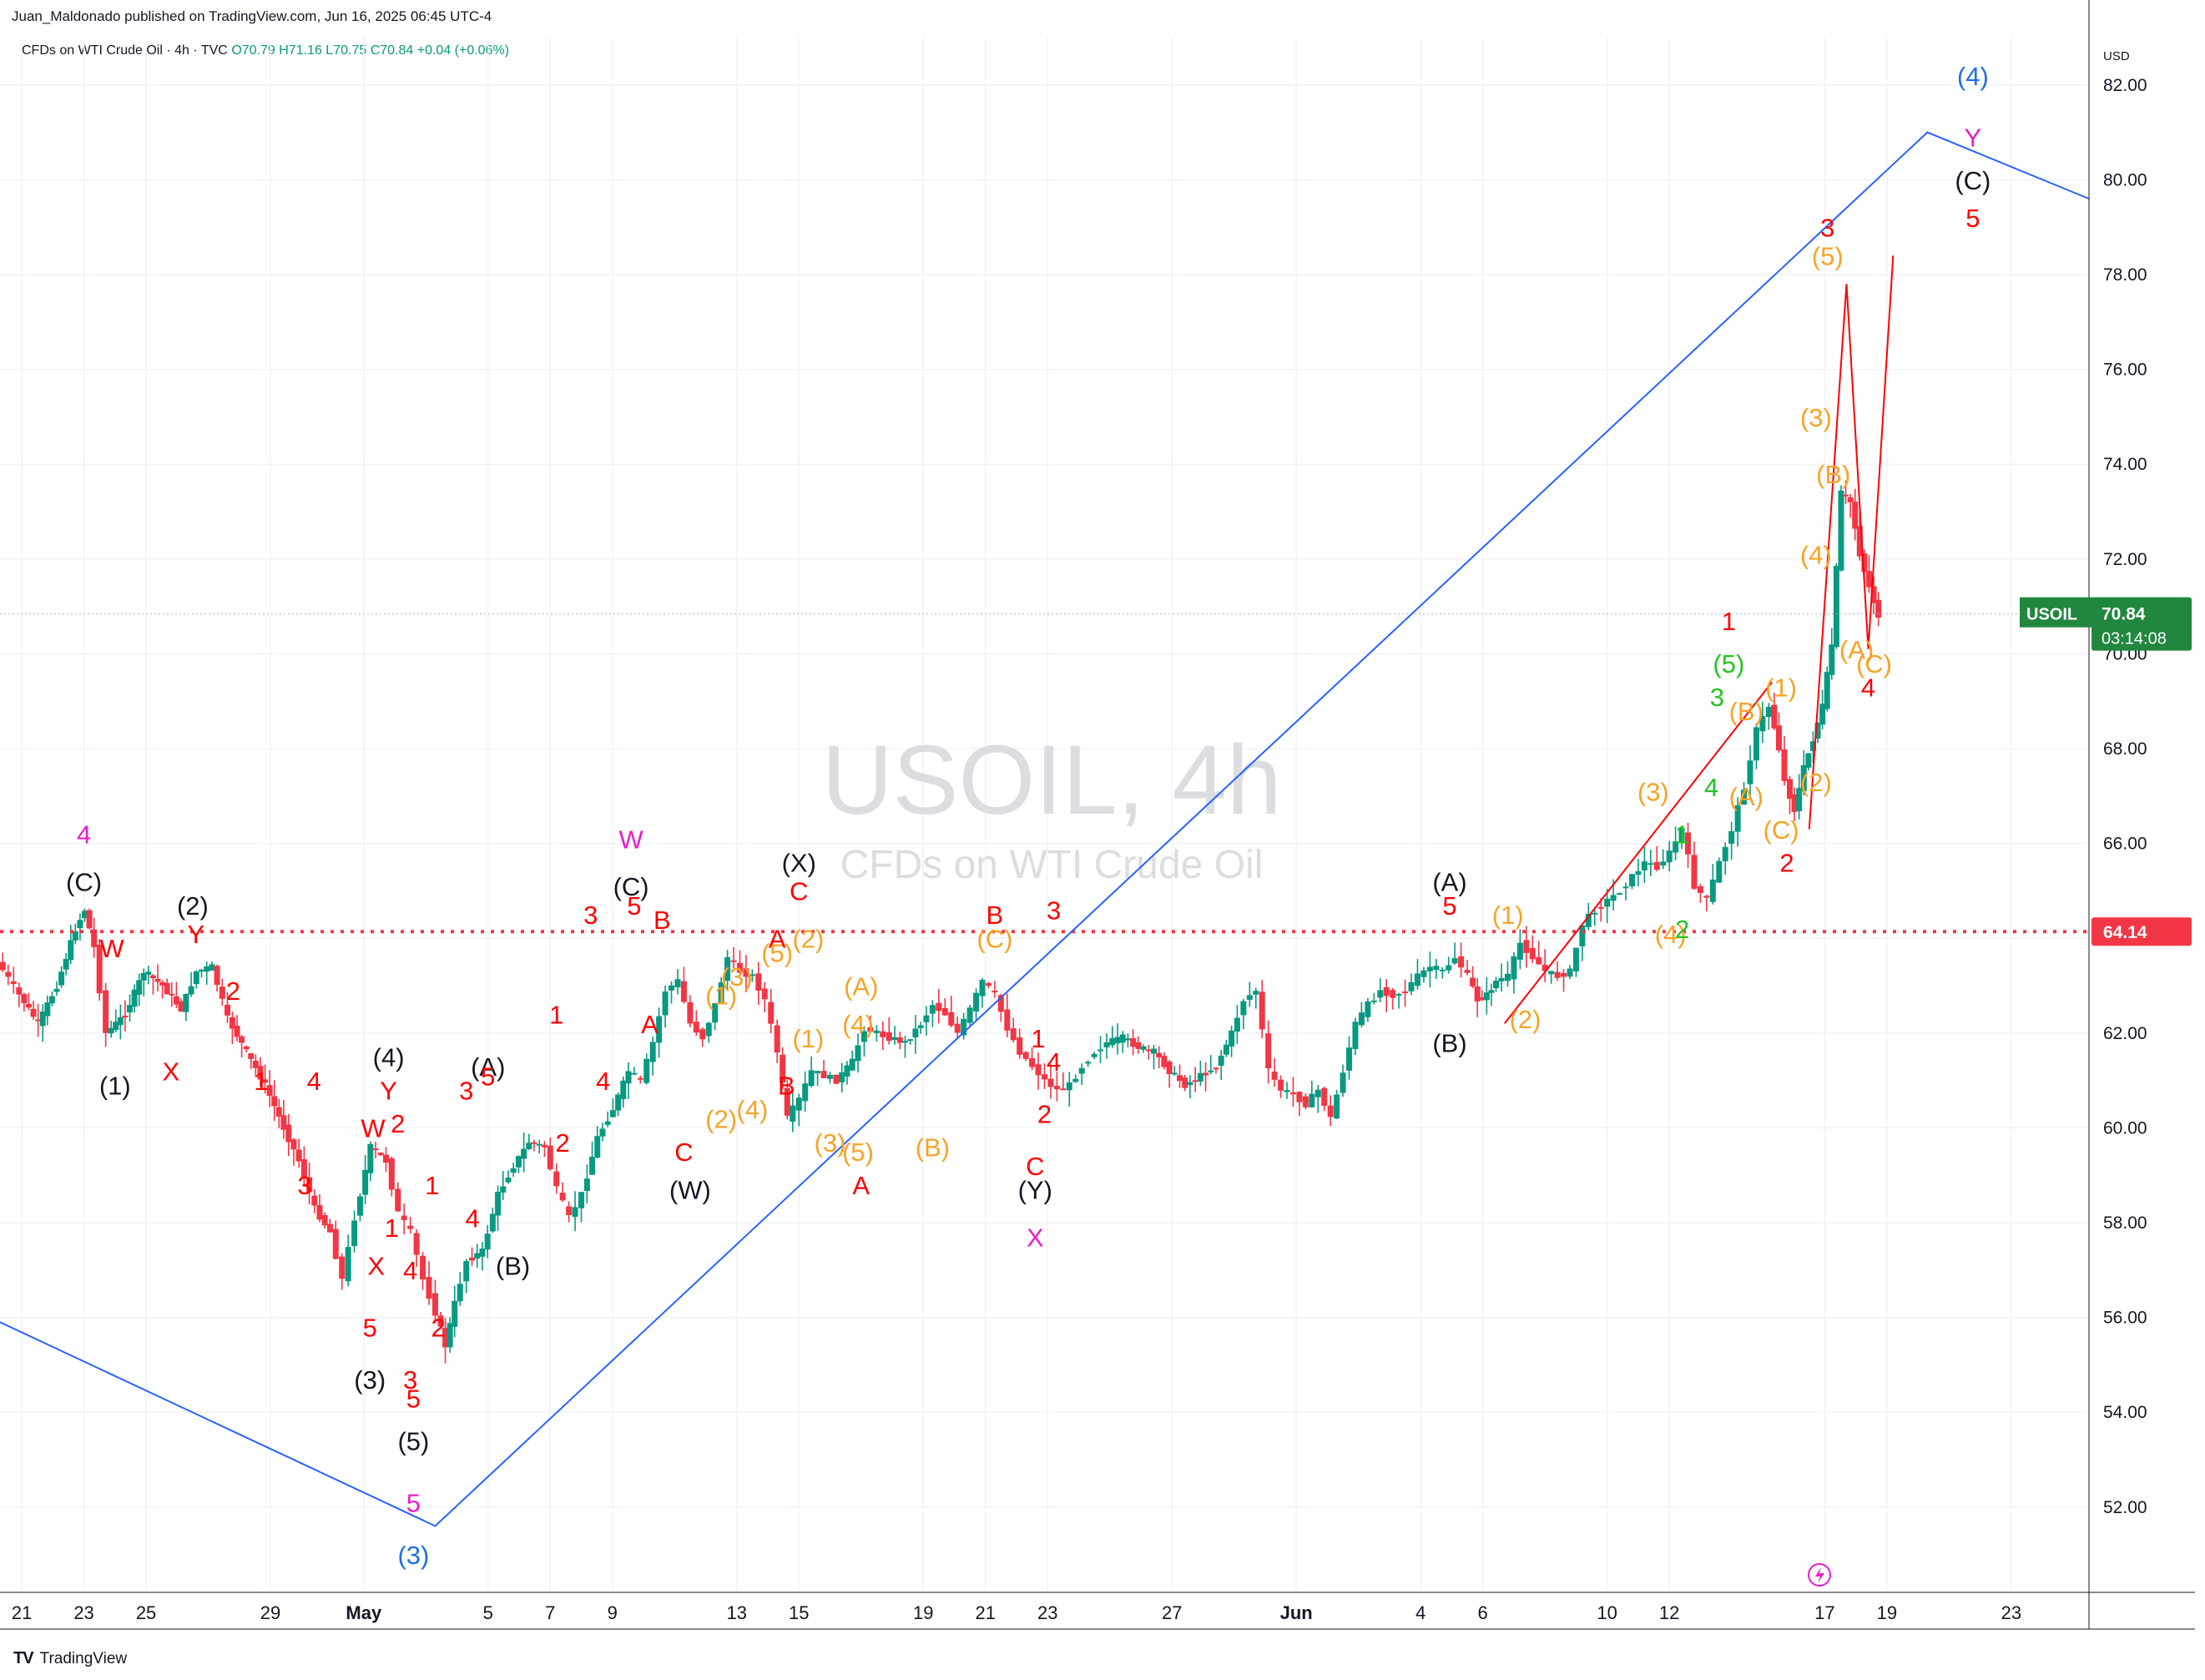  Describe the element at coordinates (630, 839) in the screenshot. I see `wave-label: W` at that location.